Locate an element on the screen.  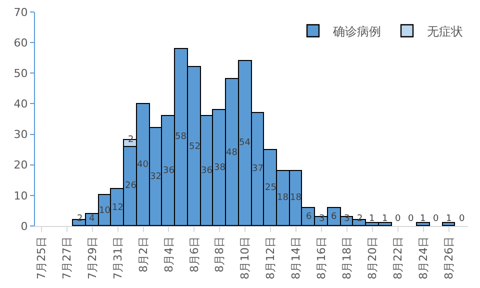
data-label: 54 is located at coordinates (245, 143).